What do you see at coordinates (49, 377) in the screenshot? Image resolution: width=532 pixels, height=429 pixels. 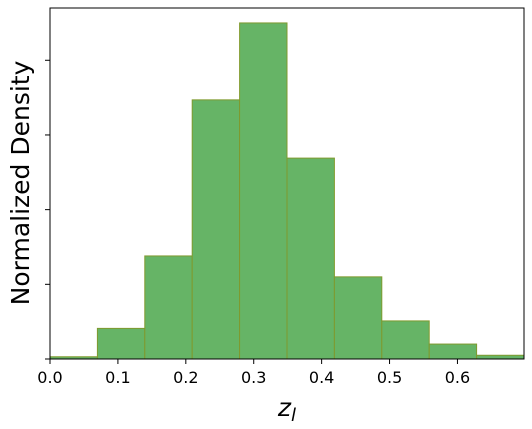 I see `x-tick-label: 0.0` at bounding box center [49, 377].